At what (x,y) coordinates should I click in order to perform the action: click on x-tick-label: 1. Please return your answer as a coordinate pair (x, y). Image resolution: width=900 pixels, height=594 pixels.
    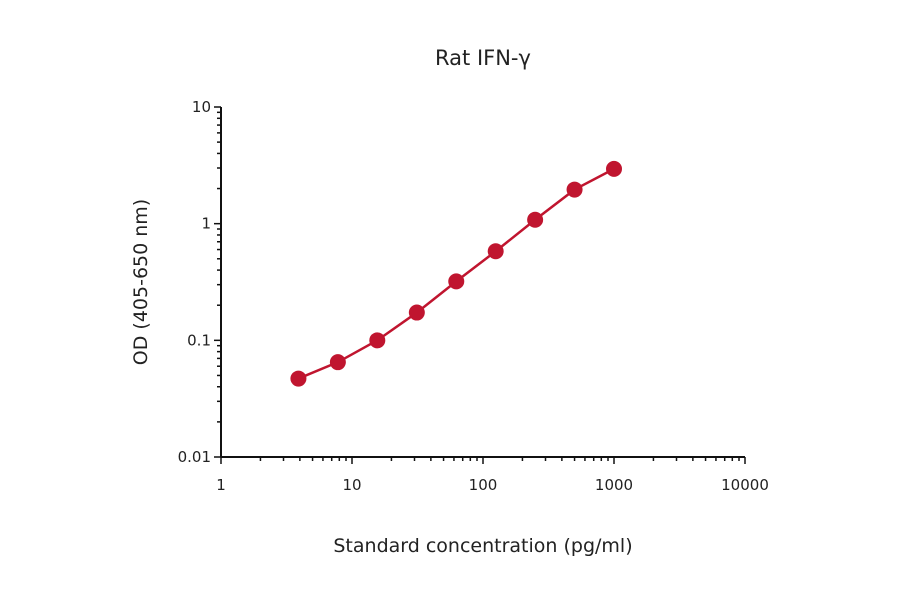
    Looking at the image, I should click on (221, 485).